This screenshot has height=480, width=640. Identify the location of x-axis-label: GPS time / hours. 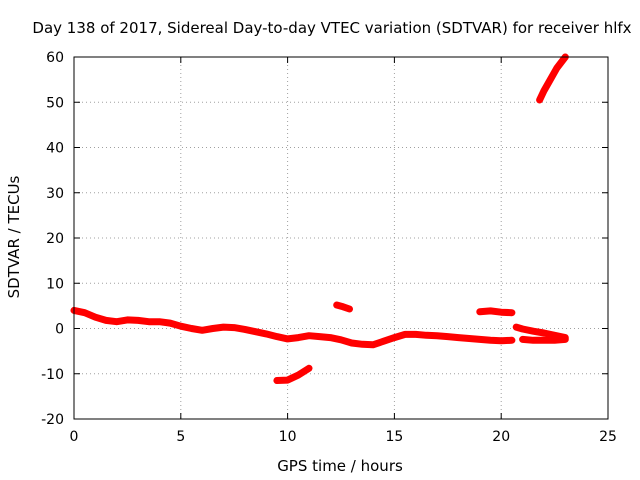
(340, 466).